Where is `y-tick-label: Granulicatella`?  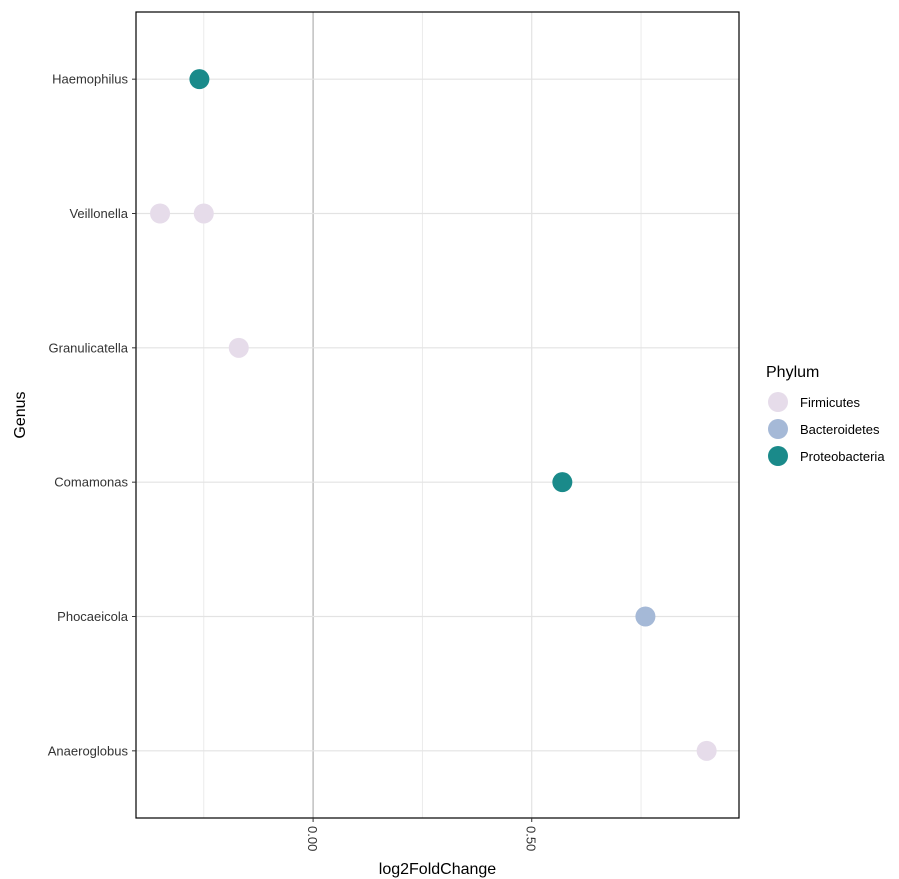
y-tick-label: Granulicatella is located at coordinates (89, 347).